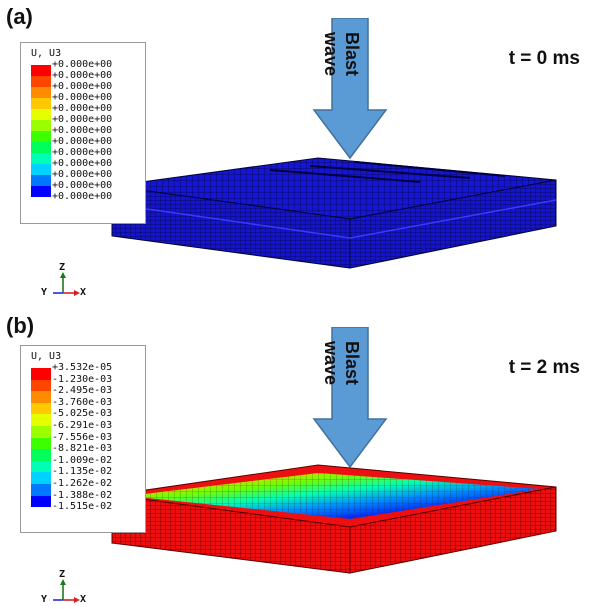  Describe the element at coordinates (82, 379) in the screenshot. I see `legend-value: -1.230e-03` at that location.